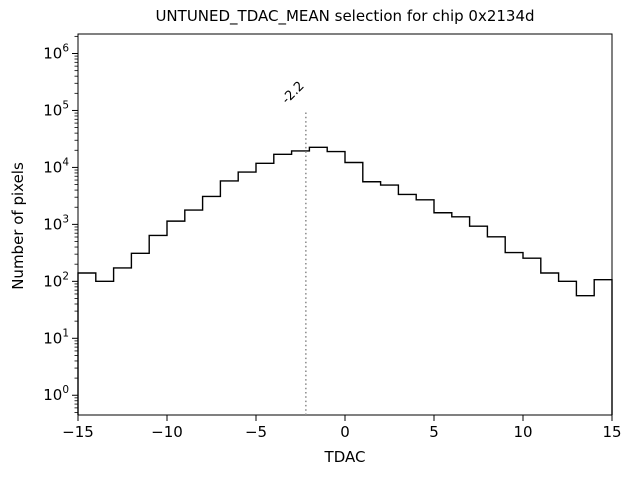 This screenshot has height=480, width=640. I want to click on x-tick-label: 10, so click(522, 432).